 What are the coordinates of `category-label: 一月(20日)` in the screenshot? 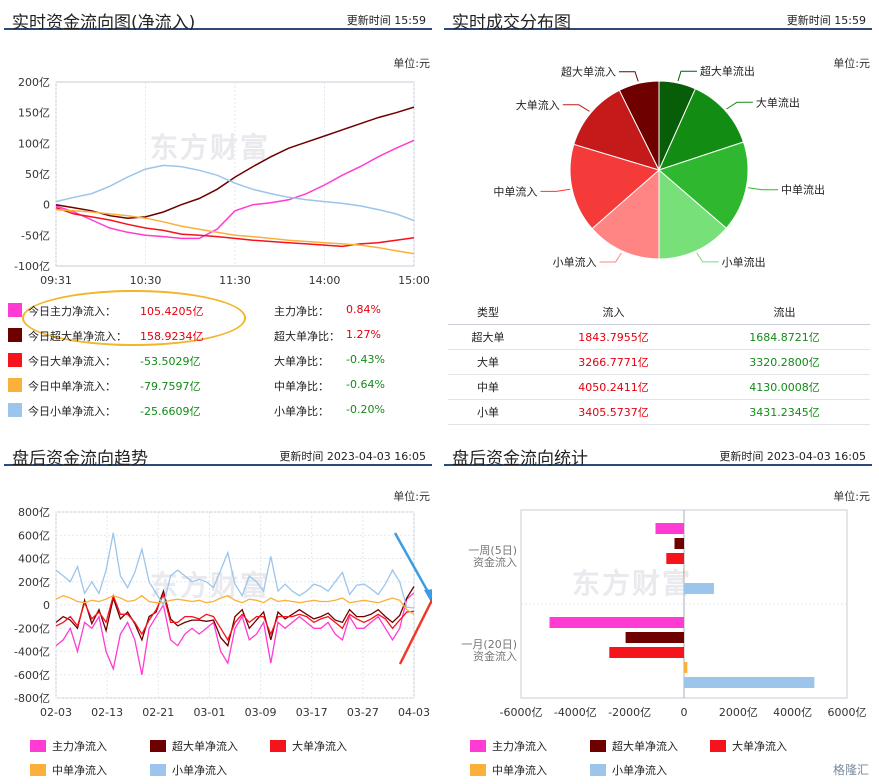 It's located at (489, 644).